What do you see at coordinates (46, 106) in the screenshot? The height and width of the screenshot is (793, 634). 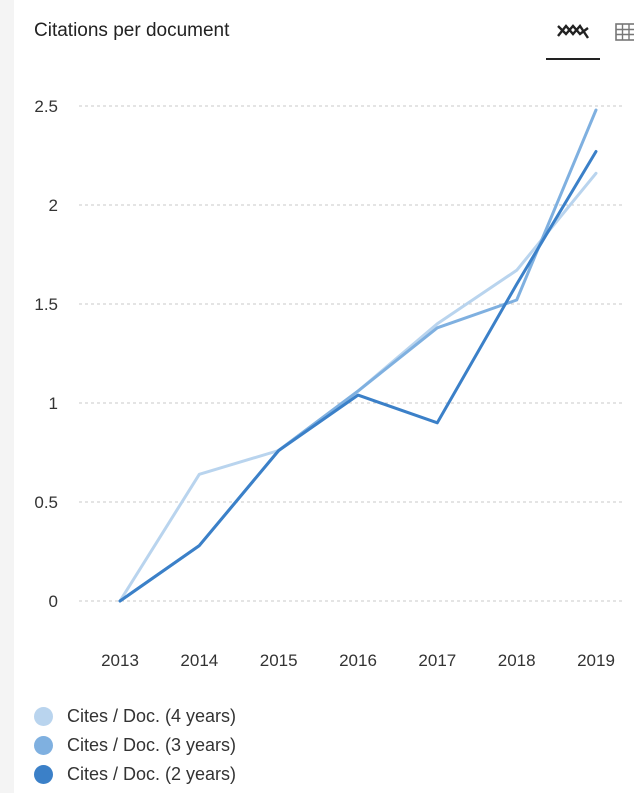 I see `y-tick-label: 2.5` at bounding box center [46, 106].